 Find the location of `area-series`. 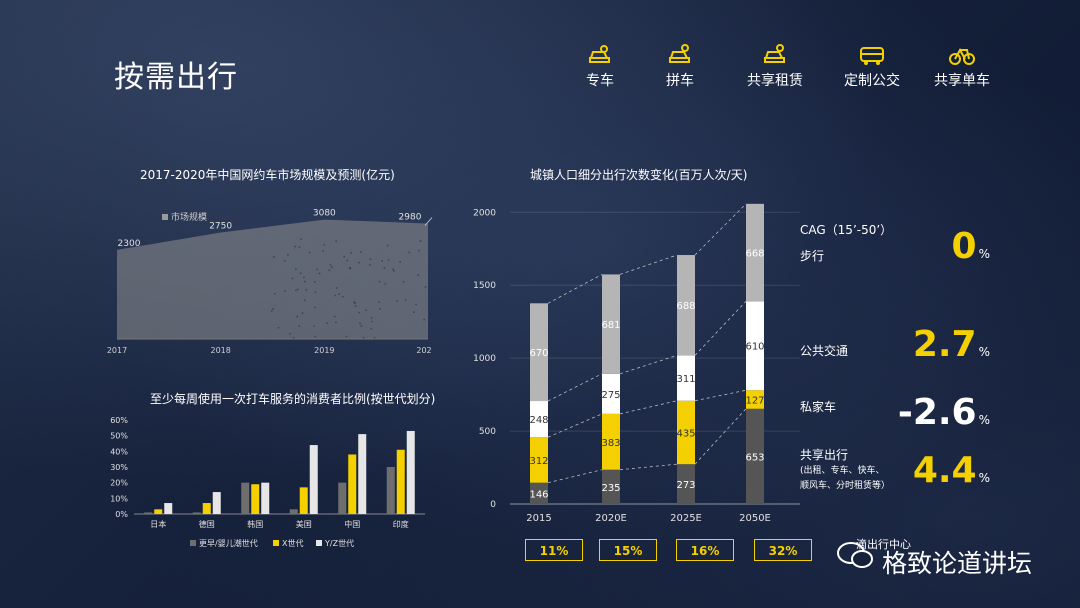

area-series is located at coordinates (272, 279).